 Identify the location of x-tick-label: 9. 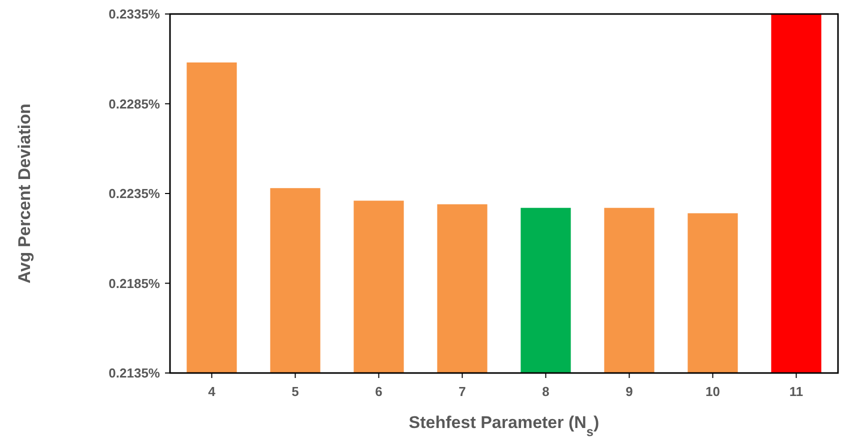
(629, 391).